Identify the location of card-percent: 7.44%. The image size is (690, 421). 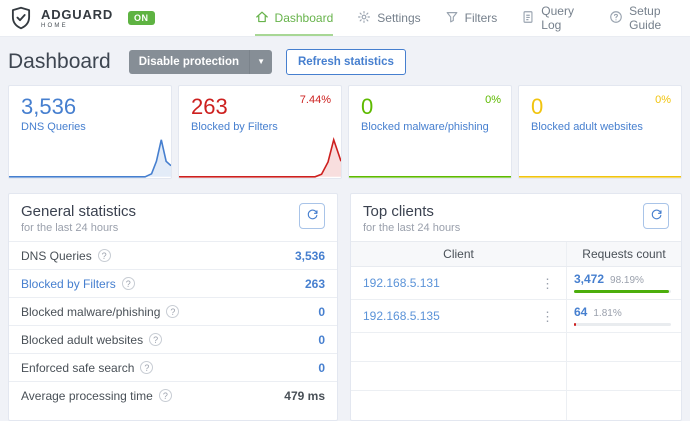
(315, 100).